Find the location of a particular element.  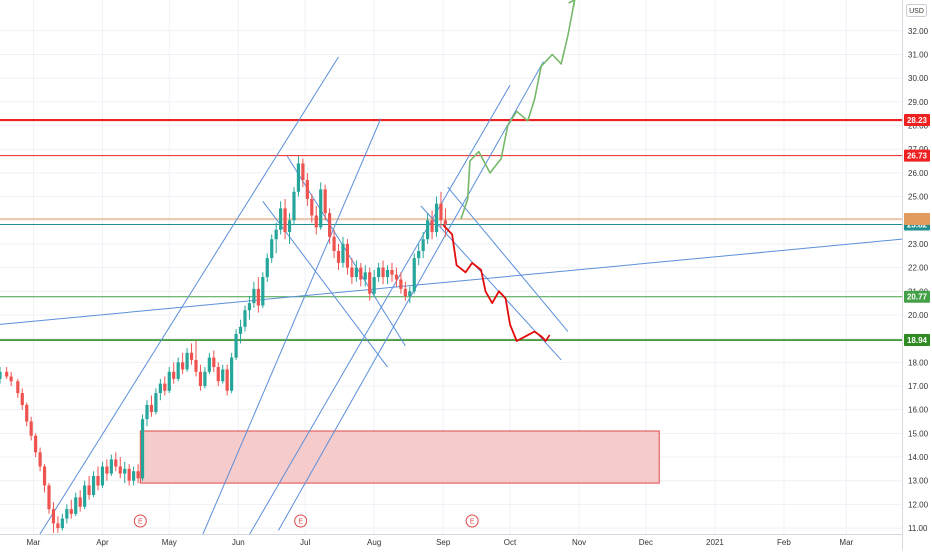

x-tick-label: Dec is located at coordinates (646, 542).